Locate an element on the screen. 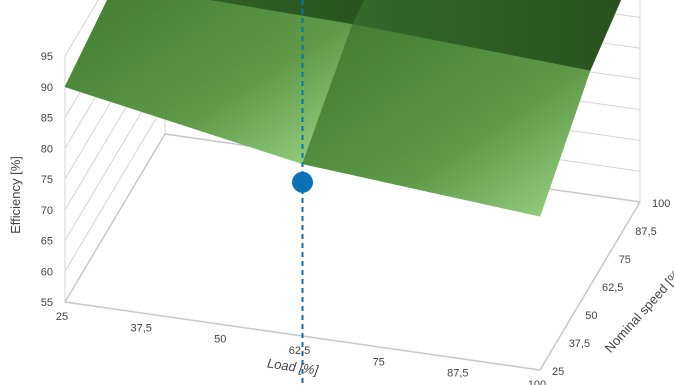 This screenshot has height=385, width=674. z-tick-label: 95 is located at coordinates (47, 57).